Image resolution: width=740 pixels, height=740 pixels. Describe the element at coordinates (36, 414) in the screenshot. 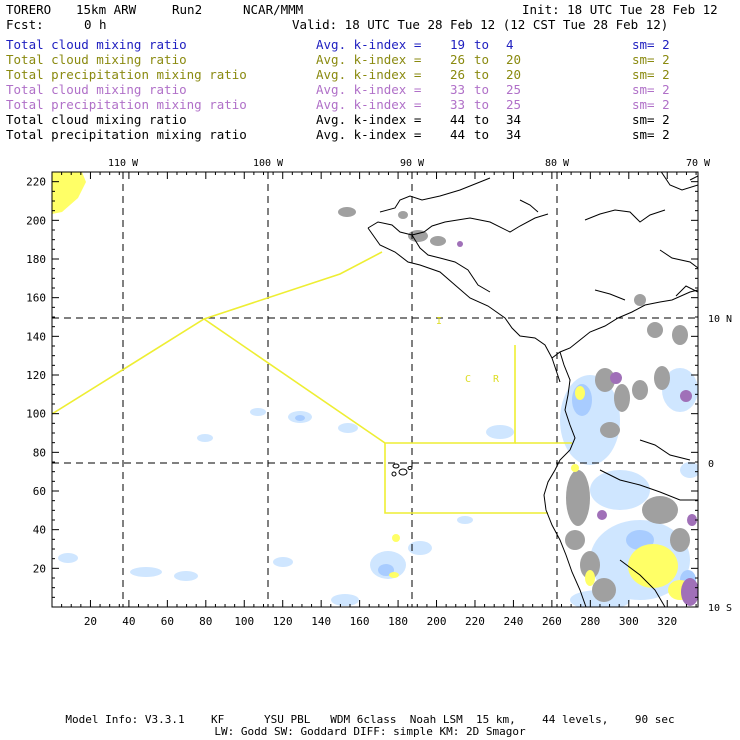

I see `y-tick-label: 100` at that location.